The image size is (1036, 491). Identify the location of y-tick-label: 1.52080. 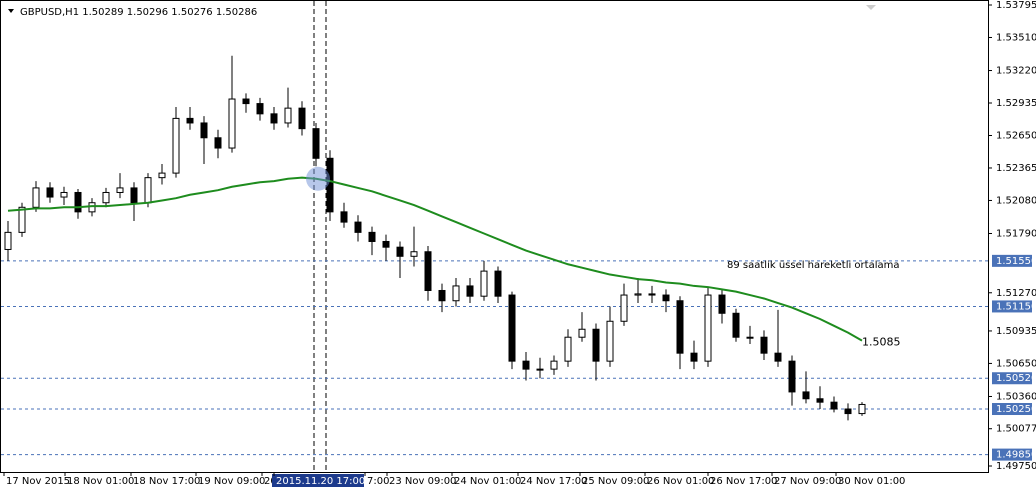
(1016, 200).